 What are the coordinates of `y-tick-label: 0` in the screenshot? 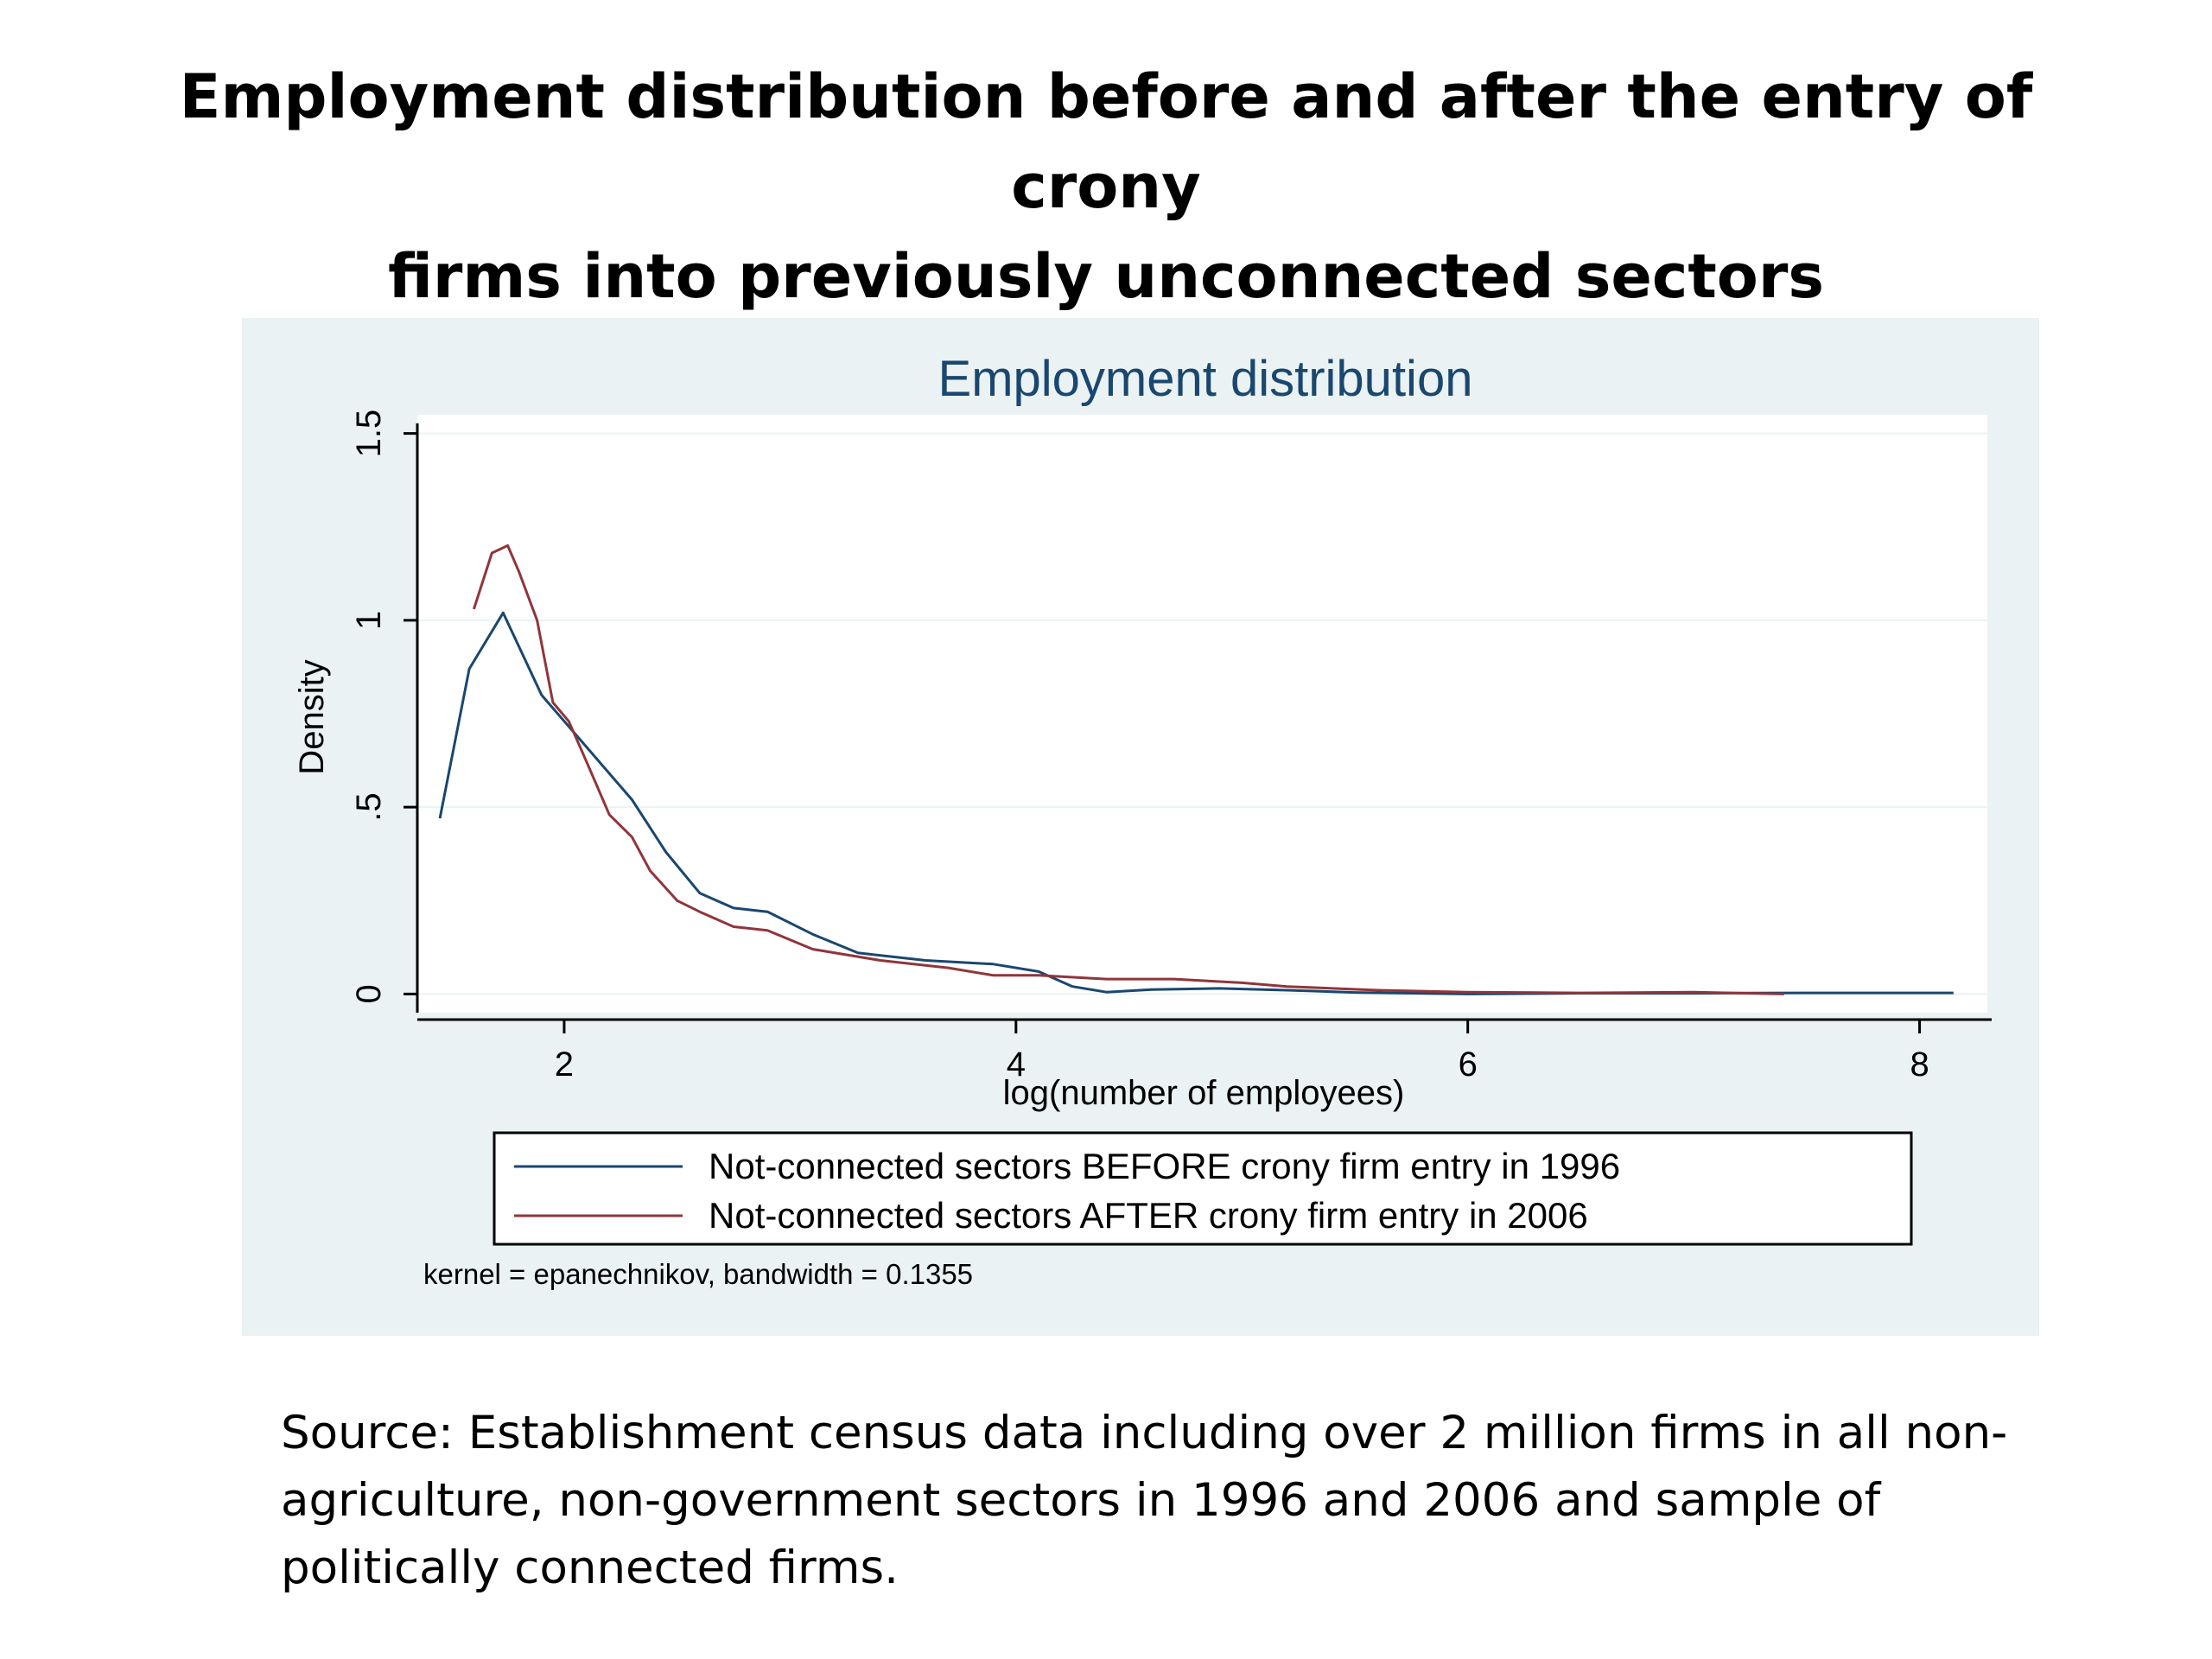 It's located at (369, 994).